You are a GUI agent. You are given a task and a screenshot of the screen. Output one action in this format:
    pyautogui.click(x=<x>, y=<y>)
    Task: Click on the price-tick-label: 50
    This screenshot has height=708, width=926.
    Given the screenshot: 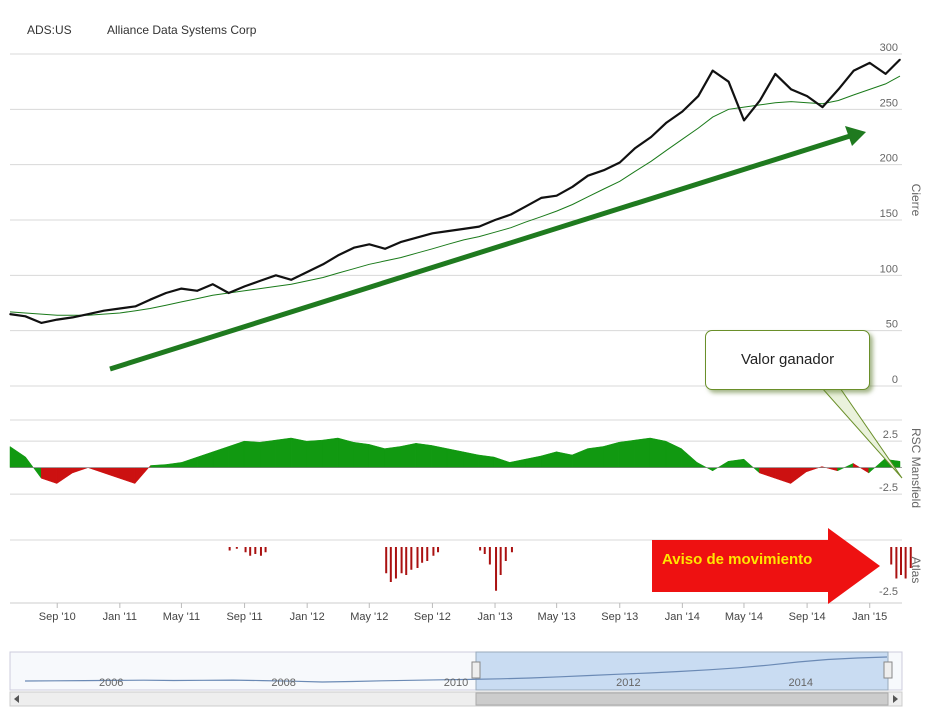 What is the action you would take?
    pyautogui.click(x=892, y=325)
    